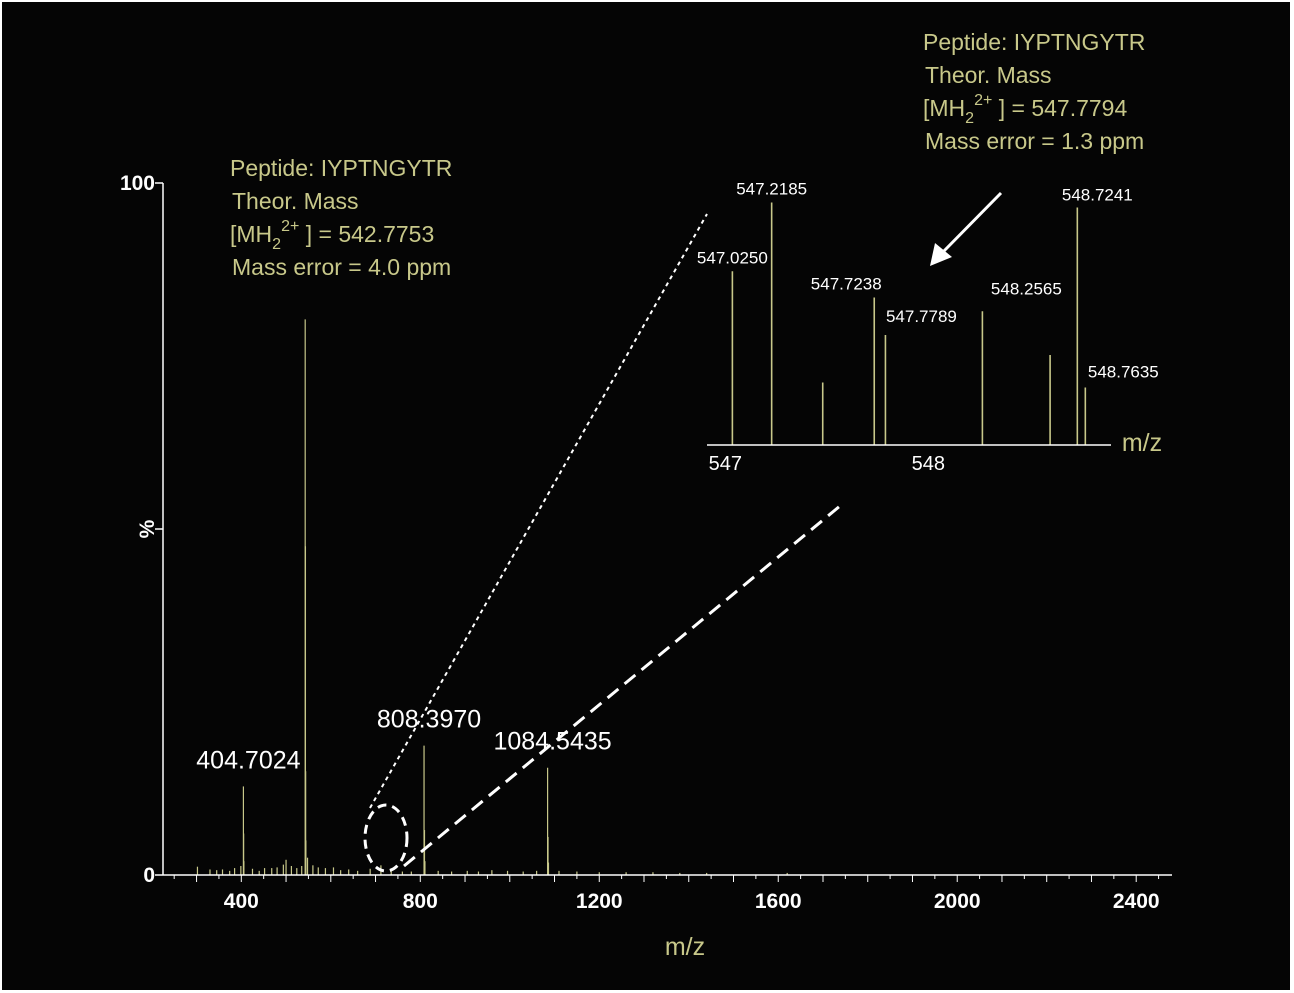 Image resolution: width=1294 pixels, height=993 pixels. I want to click on main-annotation-value: ] = 542.7753, so click(366, 234).